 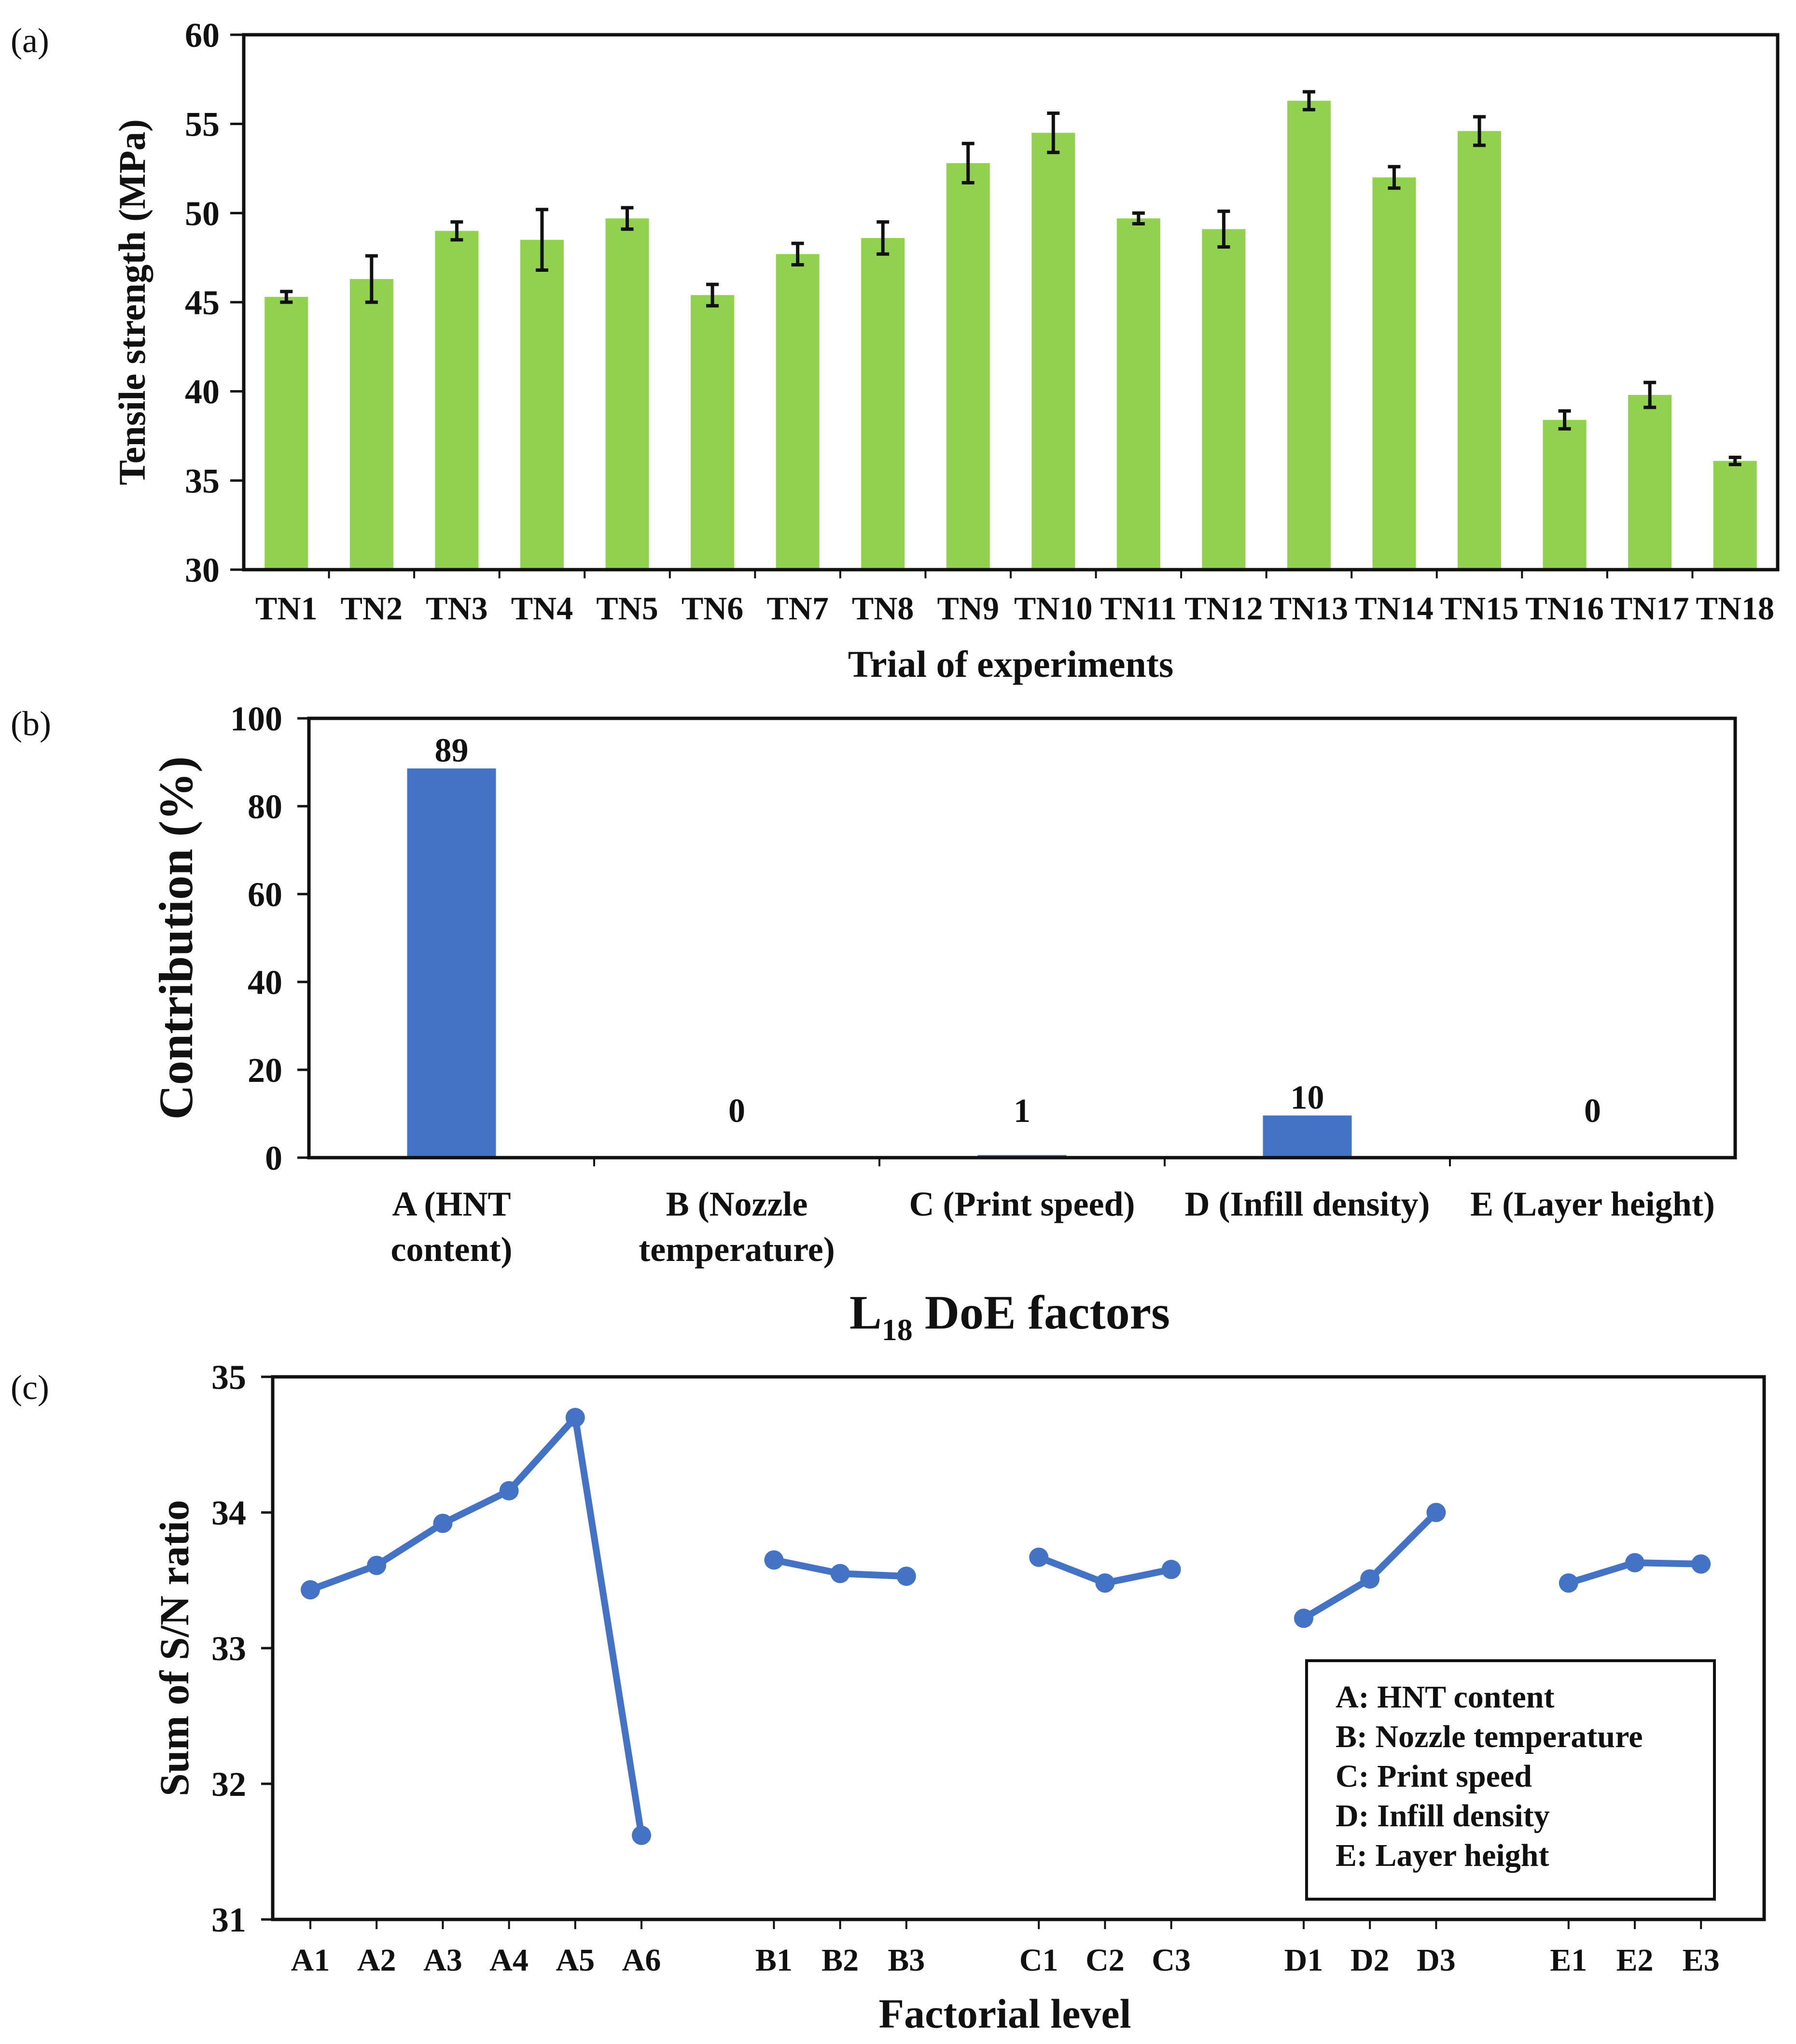 I want to click on y-tick-label: 50, so click(x=202, y=214).